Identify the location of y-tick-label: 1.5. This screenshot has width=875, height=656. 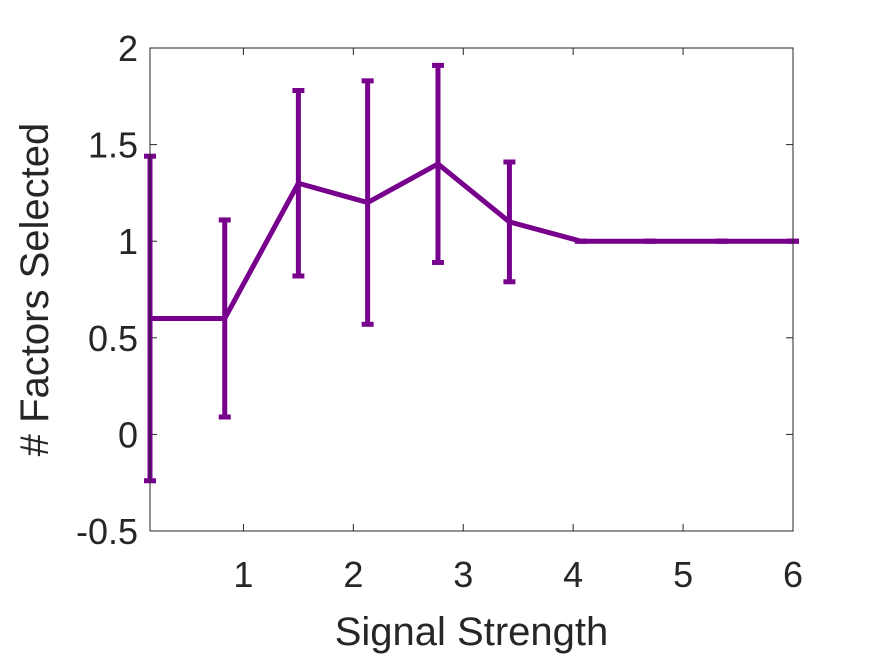
(113, 145).